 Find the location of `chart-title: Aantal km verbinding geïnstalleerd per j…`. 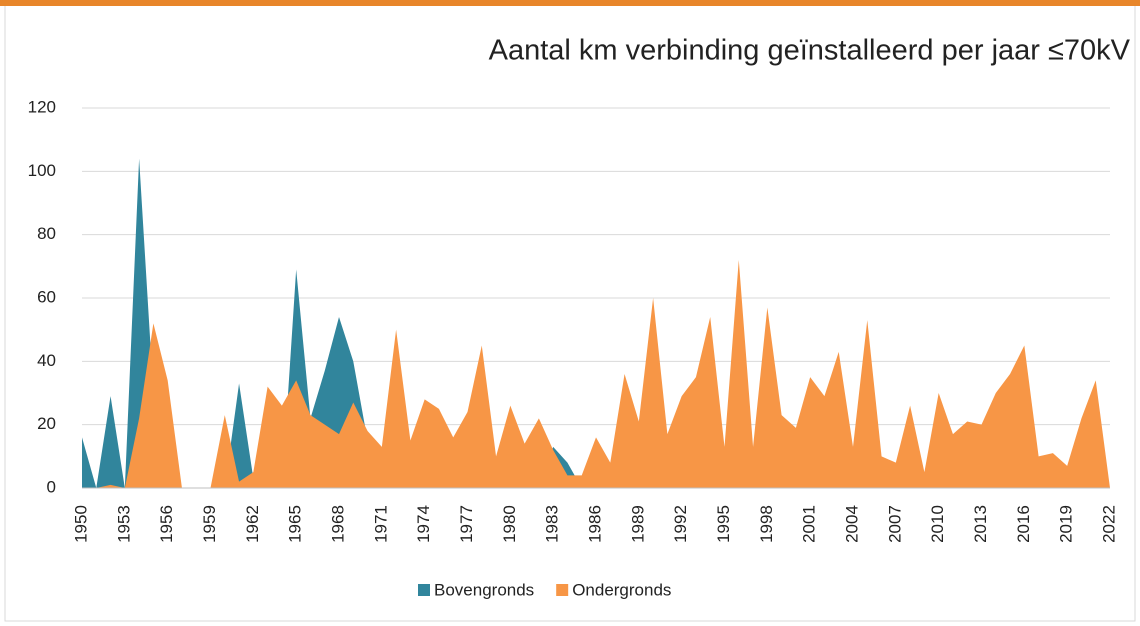

chart-title: Aantal km verbinding geïnstalleerd per j… is located at coordinates (810, 51).